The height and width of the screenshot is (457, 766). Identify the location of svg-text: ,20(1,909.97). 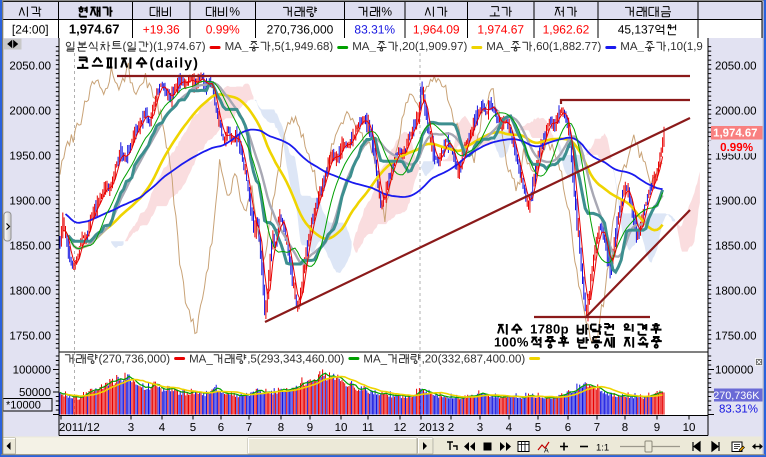
(433, 47).